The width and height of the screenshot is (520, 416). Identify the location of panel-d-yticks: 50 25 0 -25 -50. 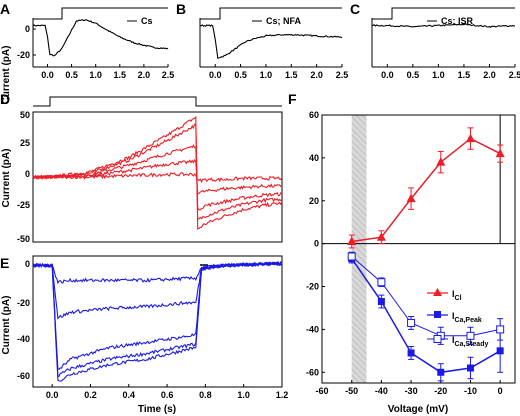
(23, 177).